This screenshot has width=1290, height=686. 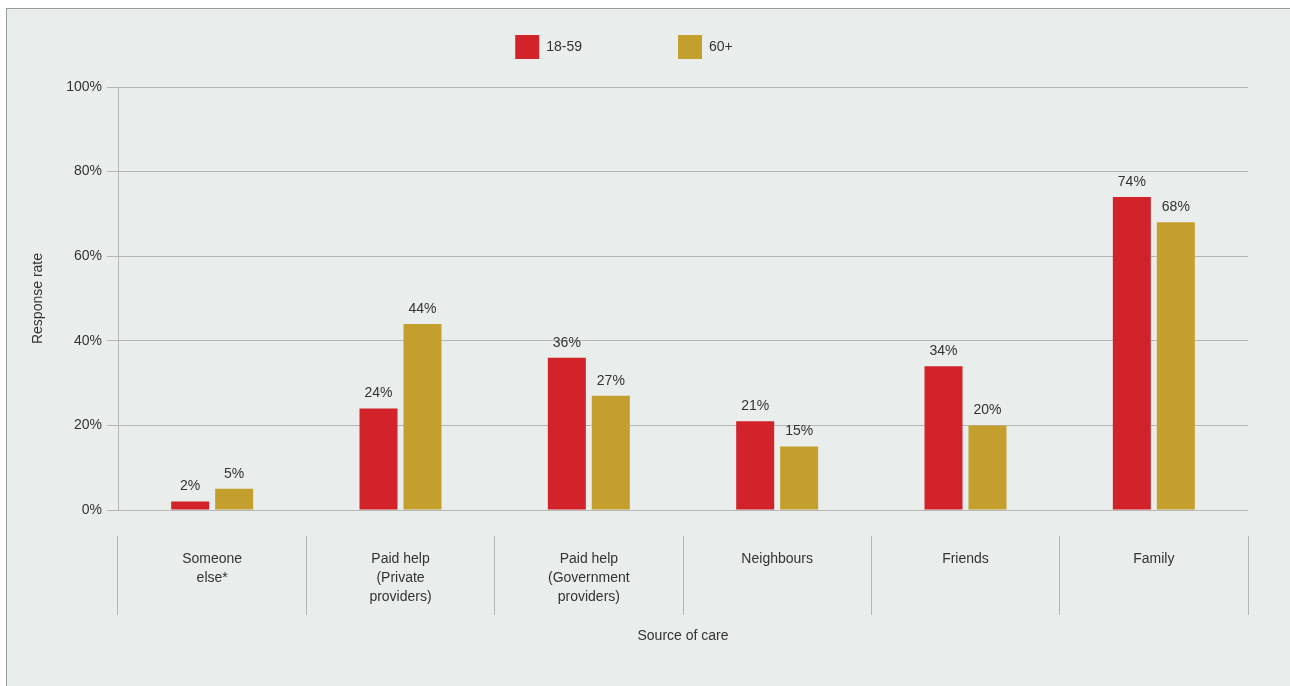 What do you see at coordinates (965, 558) in the screenshot?
I see `x-tick-label: Friends` at bounding box center [965, 558].